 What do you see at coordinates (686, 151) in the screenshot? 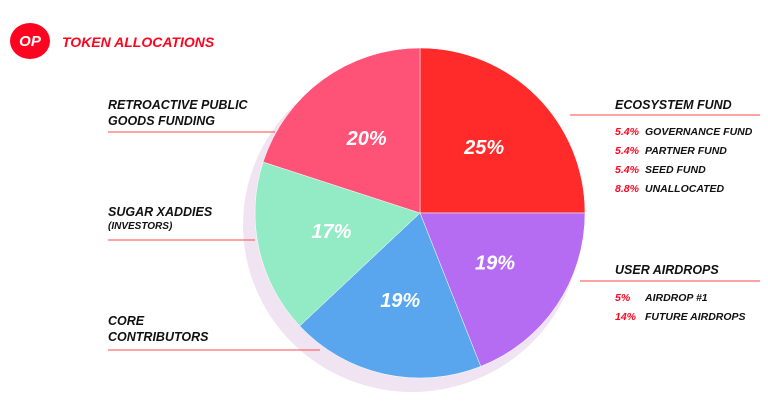
I see `breakdown-label: PARTNER FUND` at bounding box center [686, 151].